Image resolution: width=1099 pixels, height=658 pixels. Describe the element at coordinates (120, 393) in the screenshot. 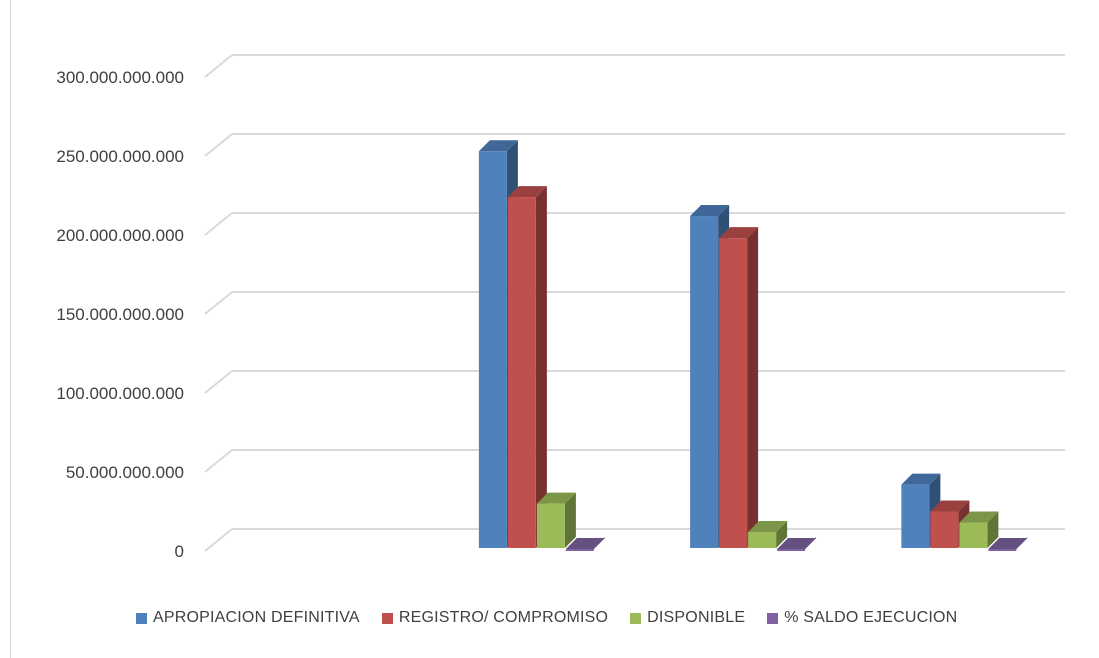

I see `y-tick-label: 100.000.000.000` at that location.